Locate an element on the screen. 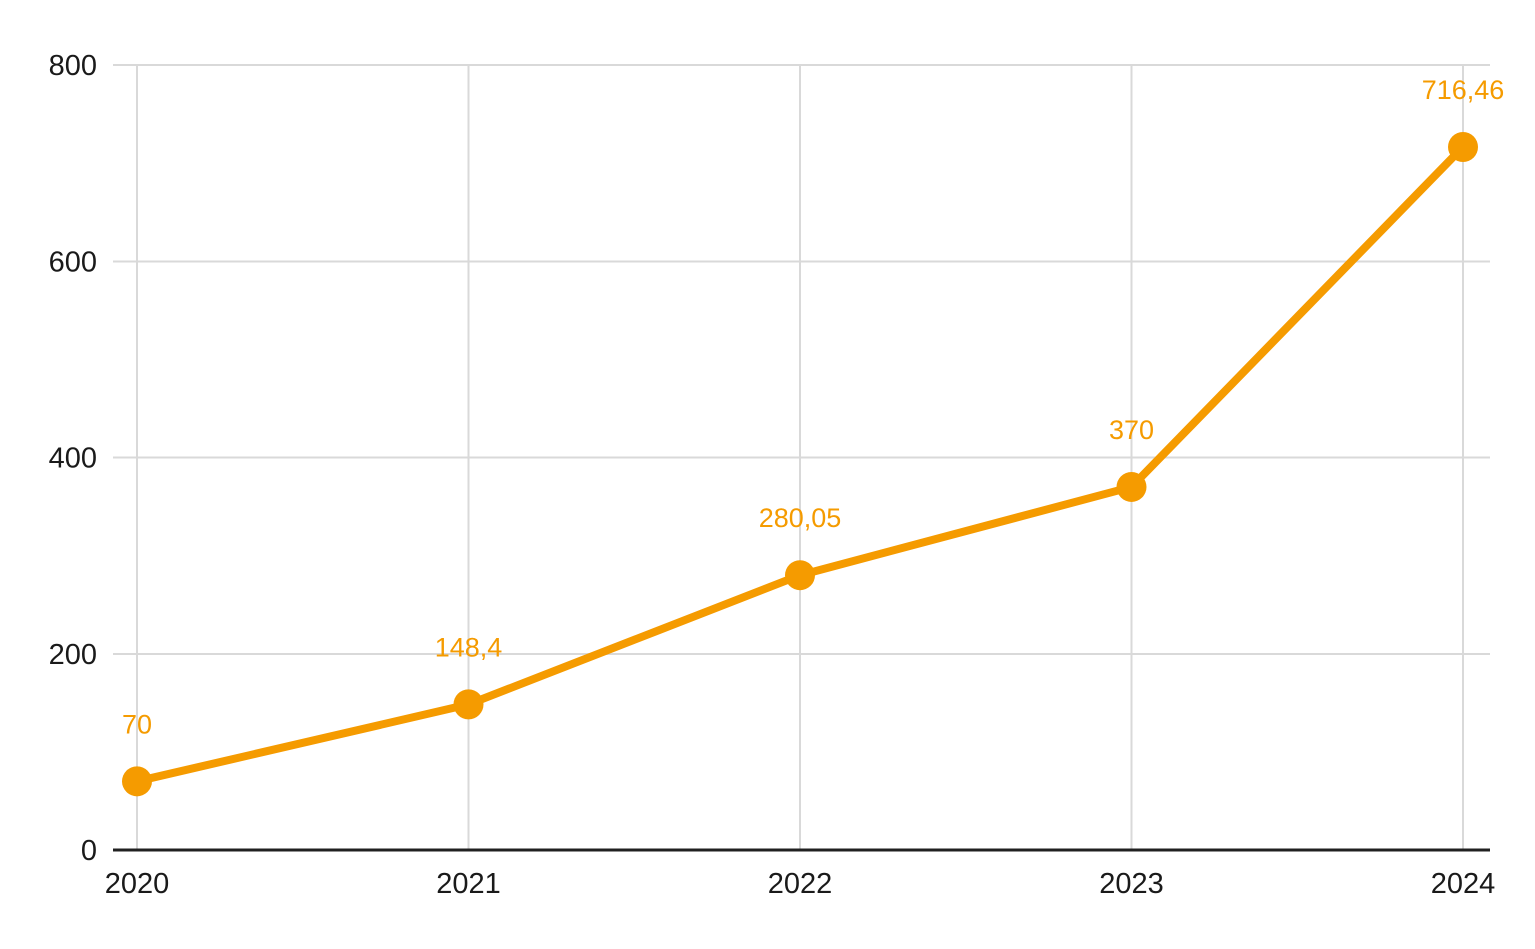 The height and width of the screenshot is (949, 1535). y-tick-label: 200 is located at coordinates (73, 655).